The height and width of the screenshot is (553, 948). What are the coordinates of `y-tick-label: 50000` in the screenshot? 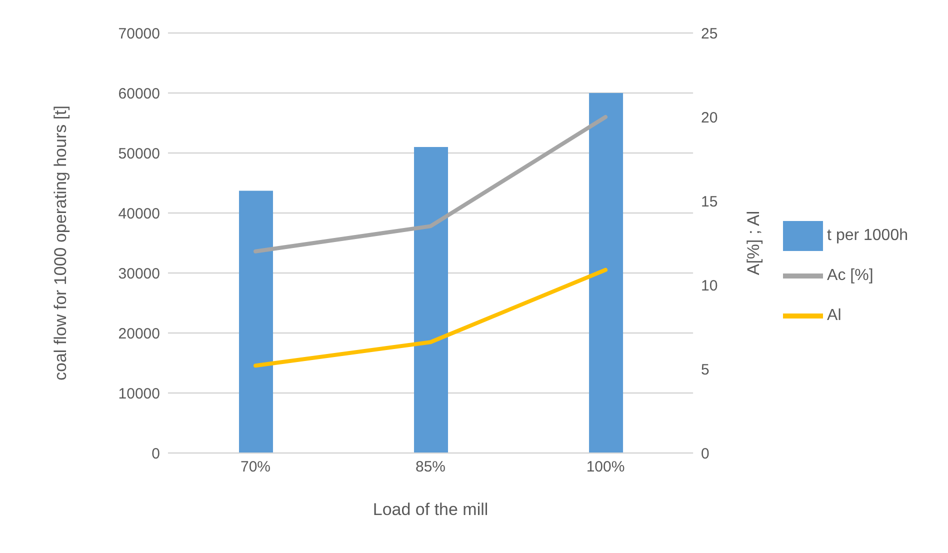 It's located at (139, 153).